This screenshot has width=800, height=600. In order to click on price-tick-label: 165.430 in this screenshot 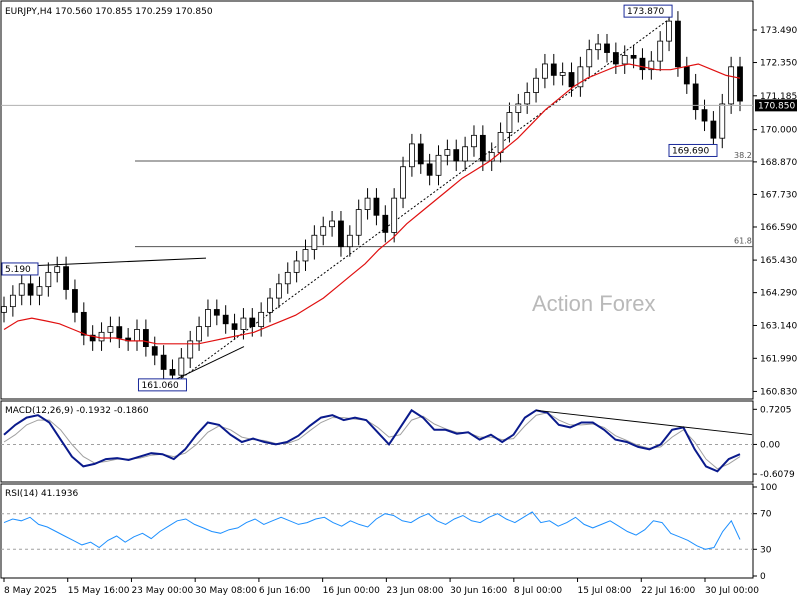, I will do `click(778, 261)`.